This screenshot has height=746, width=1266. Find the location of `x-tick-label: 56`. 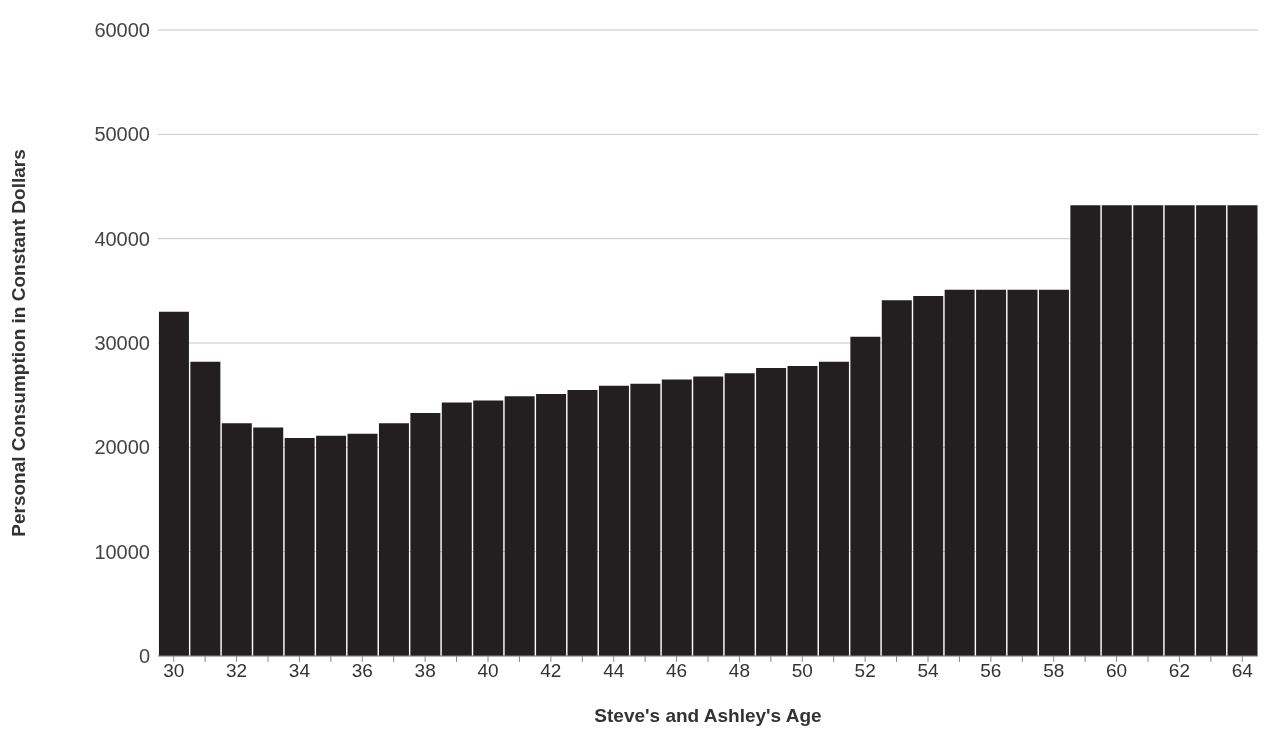

x-tick-label: 56 is located at coordinates (991, 671).